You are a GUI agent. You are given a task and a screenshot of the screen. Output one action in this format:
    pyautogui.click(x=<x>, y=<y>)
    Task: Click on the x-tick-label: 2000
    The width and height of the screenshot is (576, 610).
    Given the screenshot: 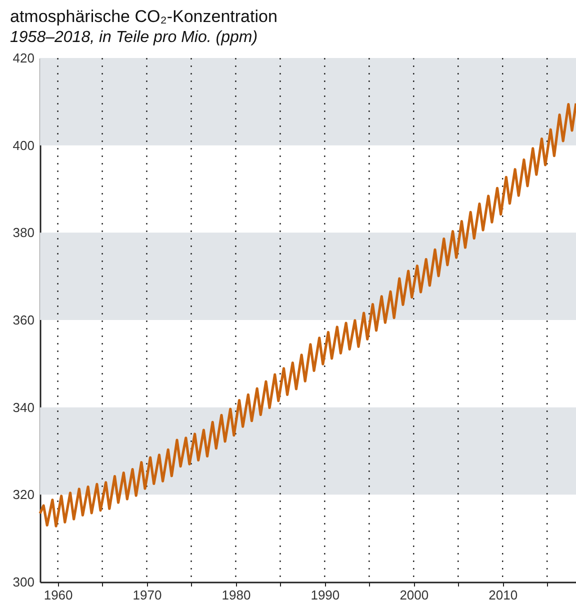 What is the action you would take?
    pyautogui.click(x=414, y=595)
    